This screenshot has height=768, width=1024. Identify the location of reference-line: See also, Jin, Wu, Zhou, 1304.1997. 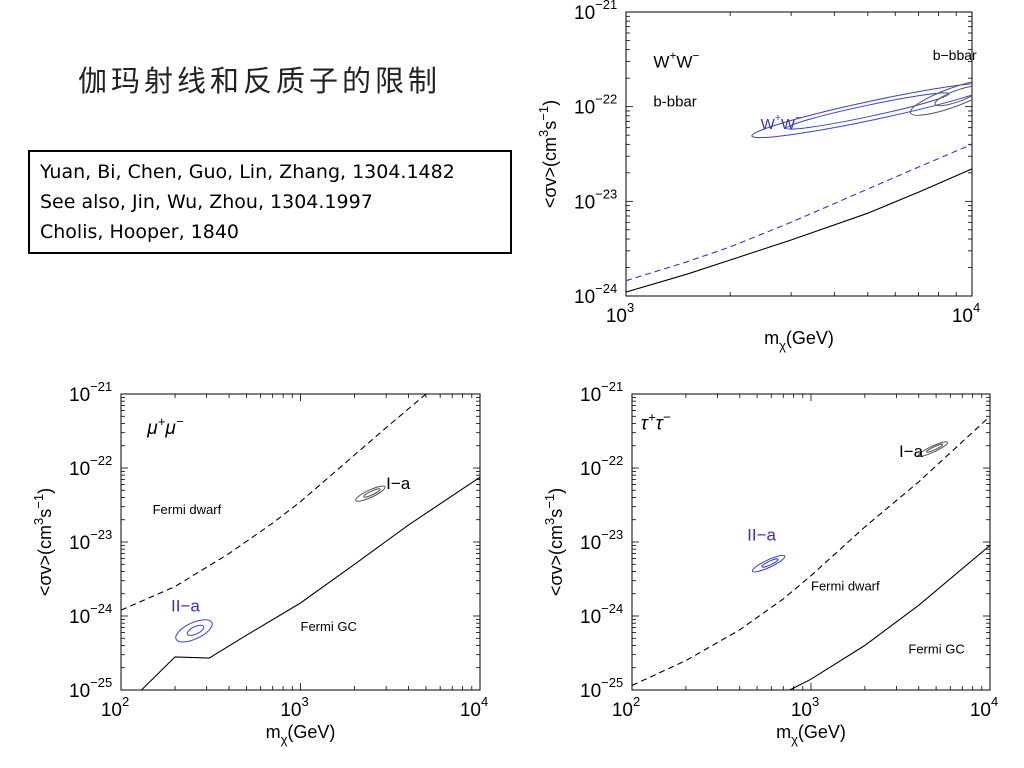
(206, 202).